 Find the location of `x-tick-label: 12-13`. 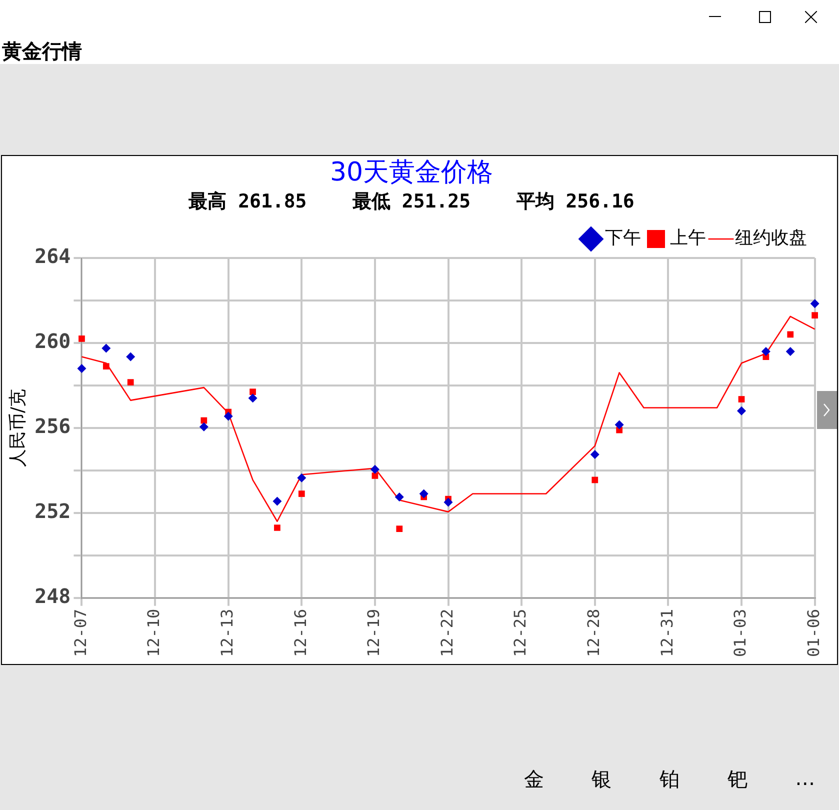

x-tick-label: 12-13 is located at coordinates (226, 633).